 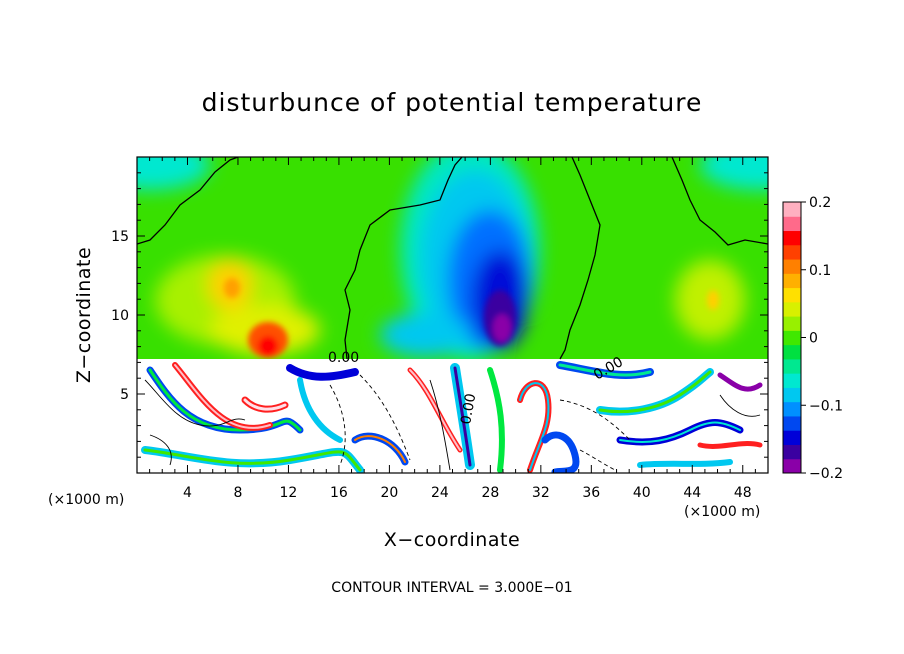 I want to click on x-tick-label: 36, so click(x=591, y=493).